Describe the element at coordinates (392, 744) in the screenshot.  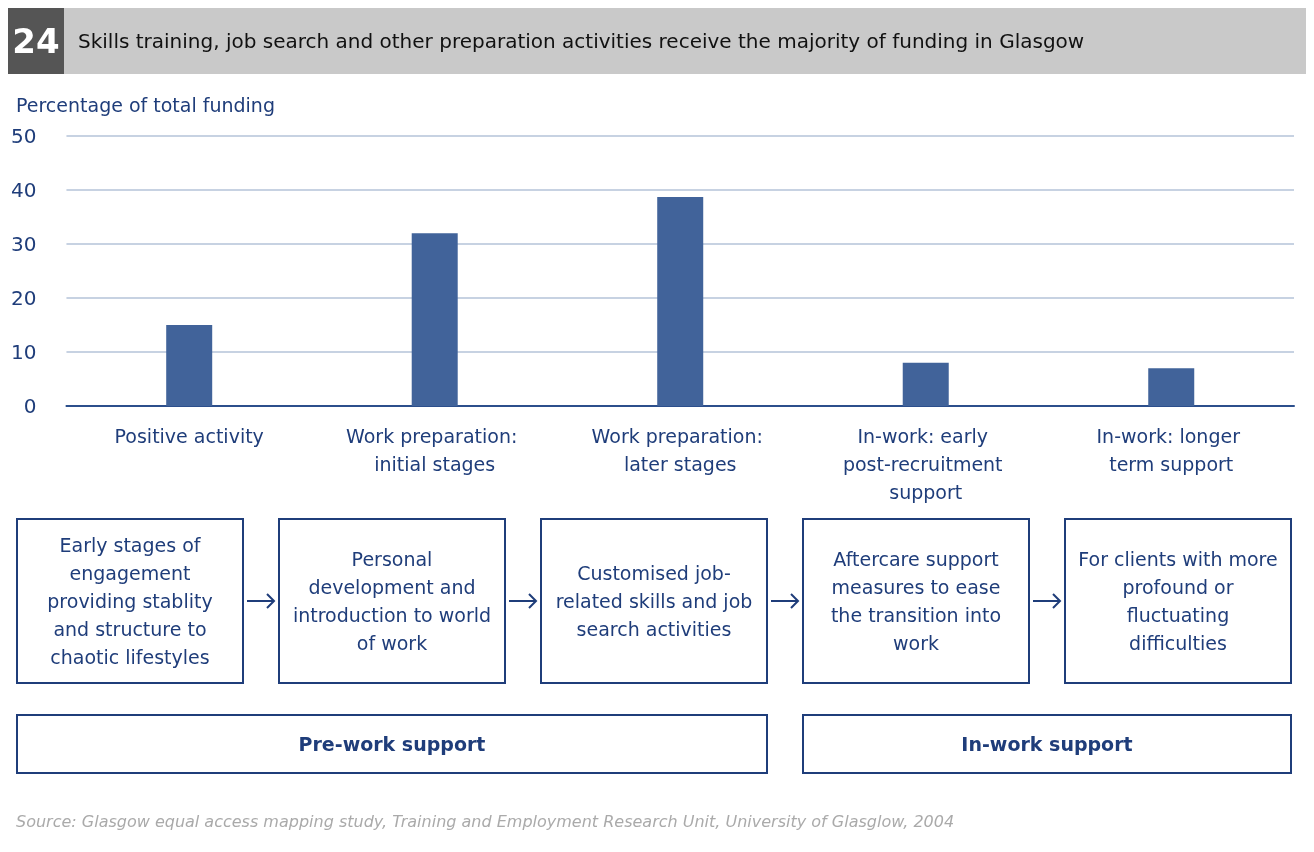
I see `text-box: Pre-work support` at that location.